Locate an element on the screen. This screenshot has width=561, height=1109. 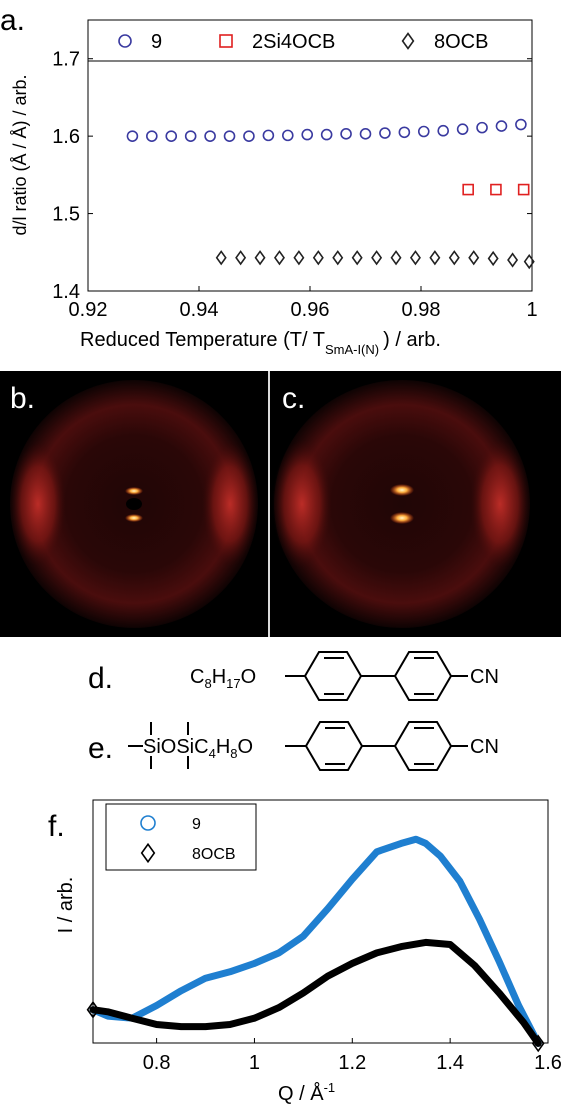
panel-b-label: b. is located at coordinates (22, 398).